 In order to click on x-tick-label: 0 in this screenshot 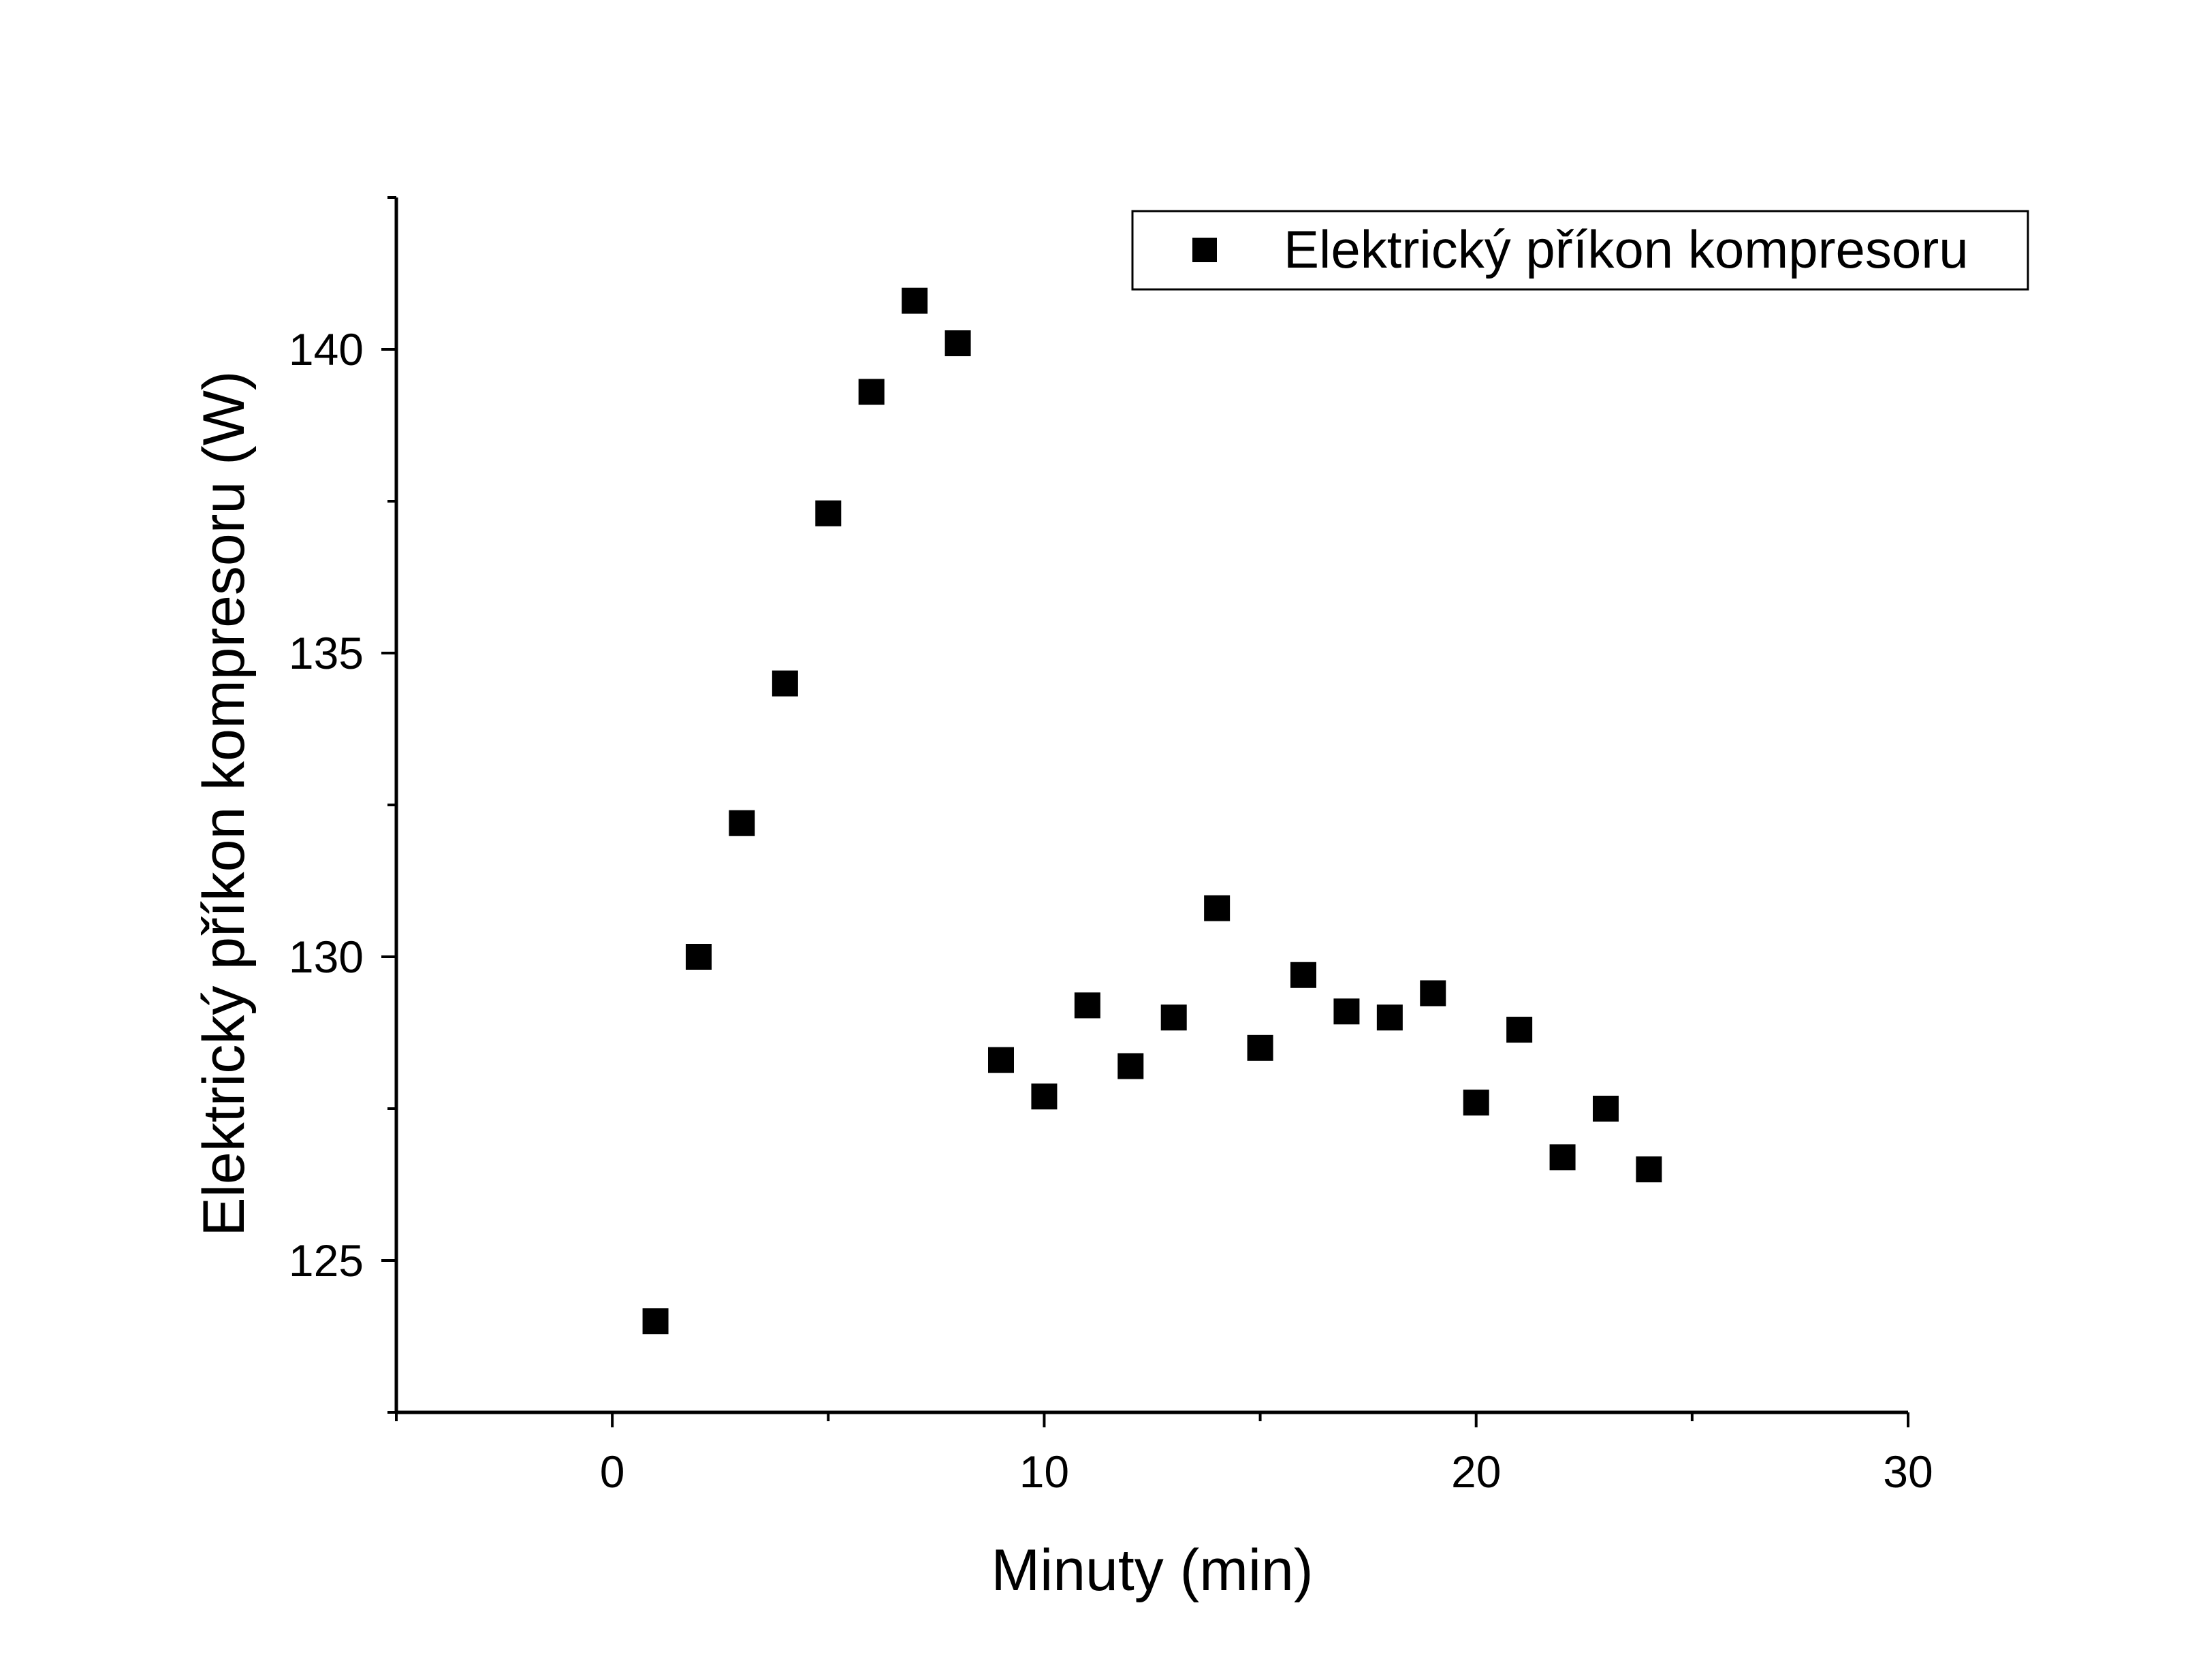, I will do `click(612, 1471)`.